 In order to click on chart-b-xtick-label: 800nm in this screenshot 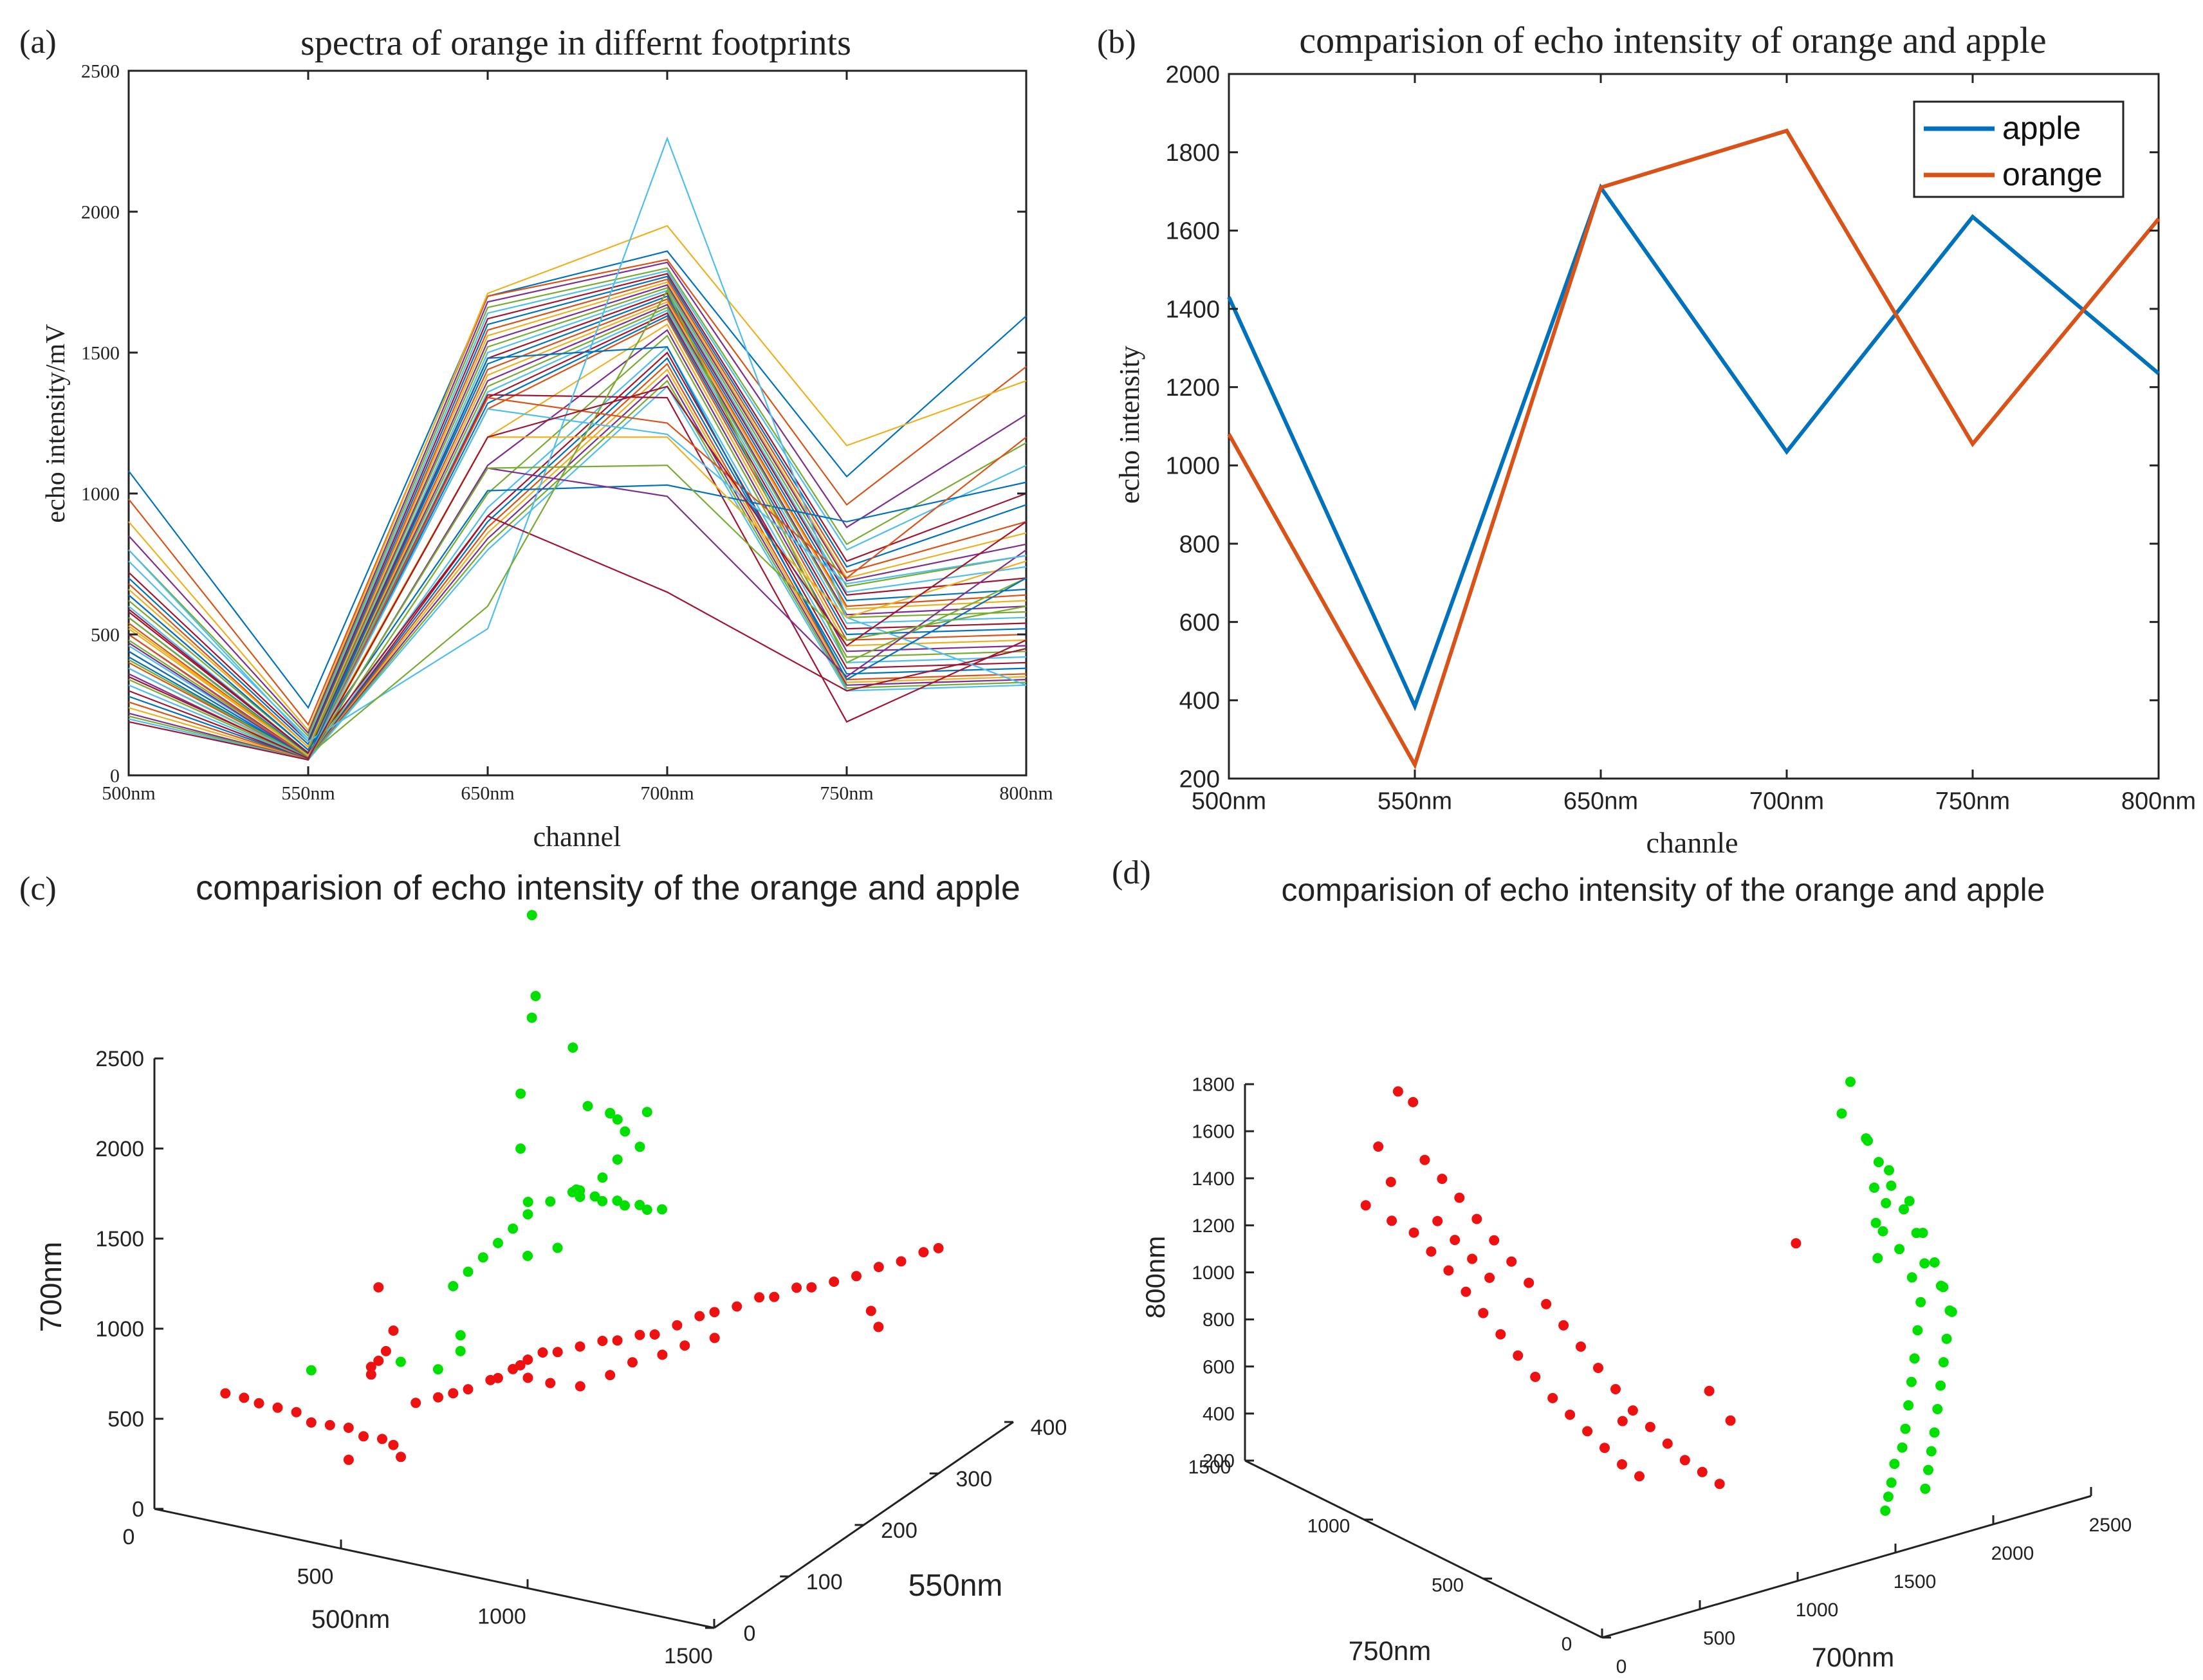, I will do `click(2158, 801)`.